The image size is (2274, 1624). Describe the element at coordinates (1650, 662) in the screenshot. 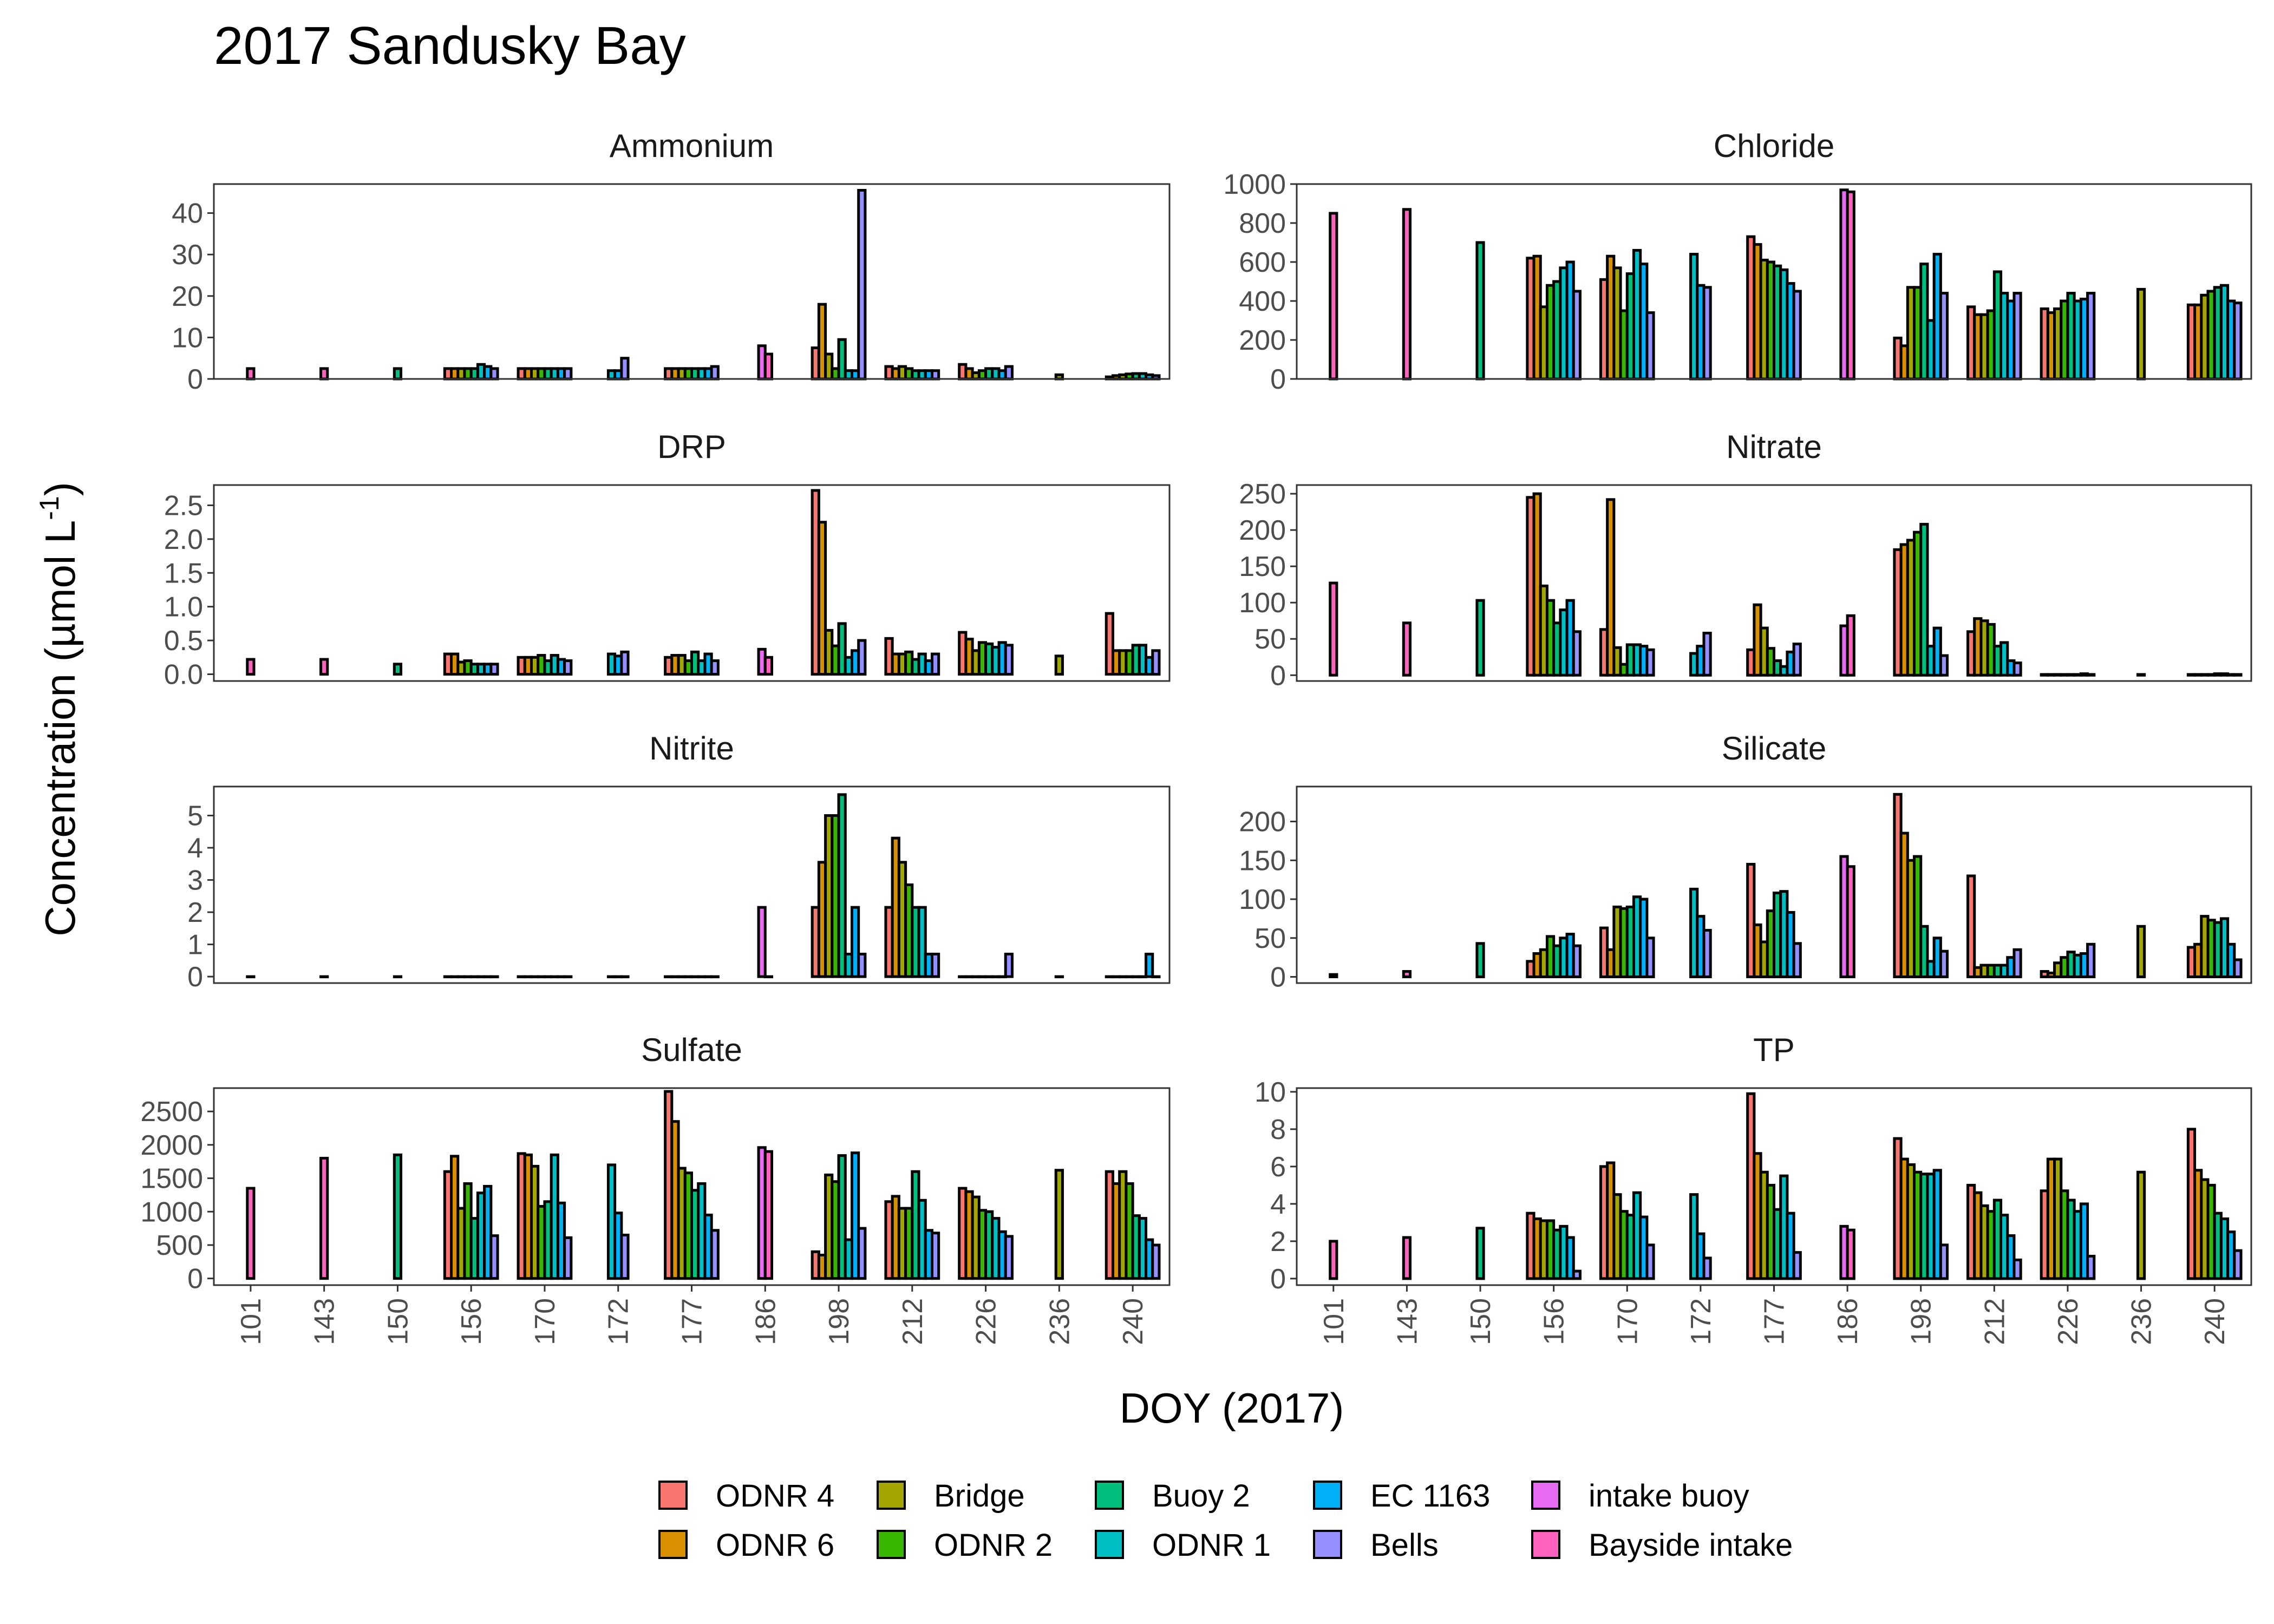

I see `bar-nitrate-170-bells` at that location.